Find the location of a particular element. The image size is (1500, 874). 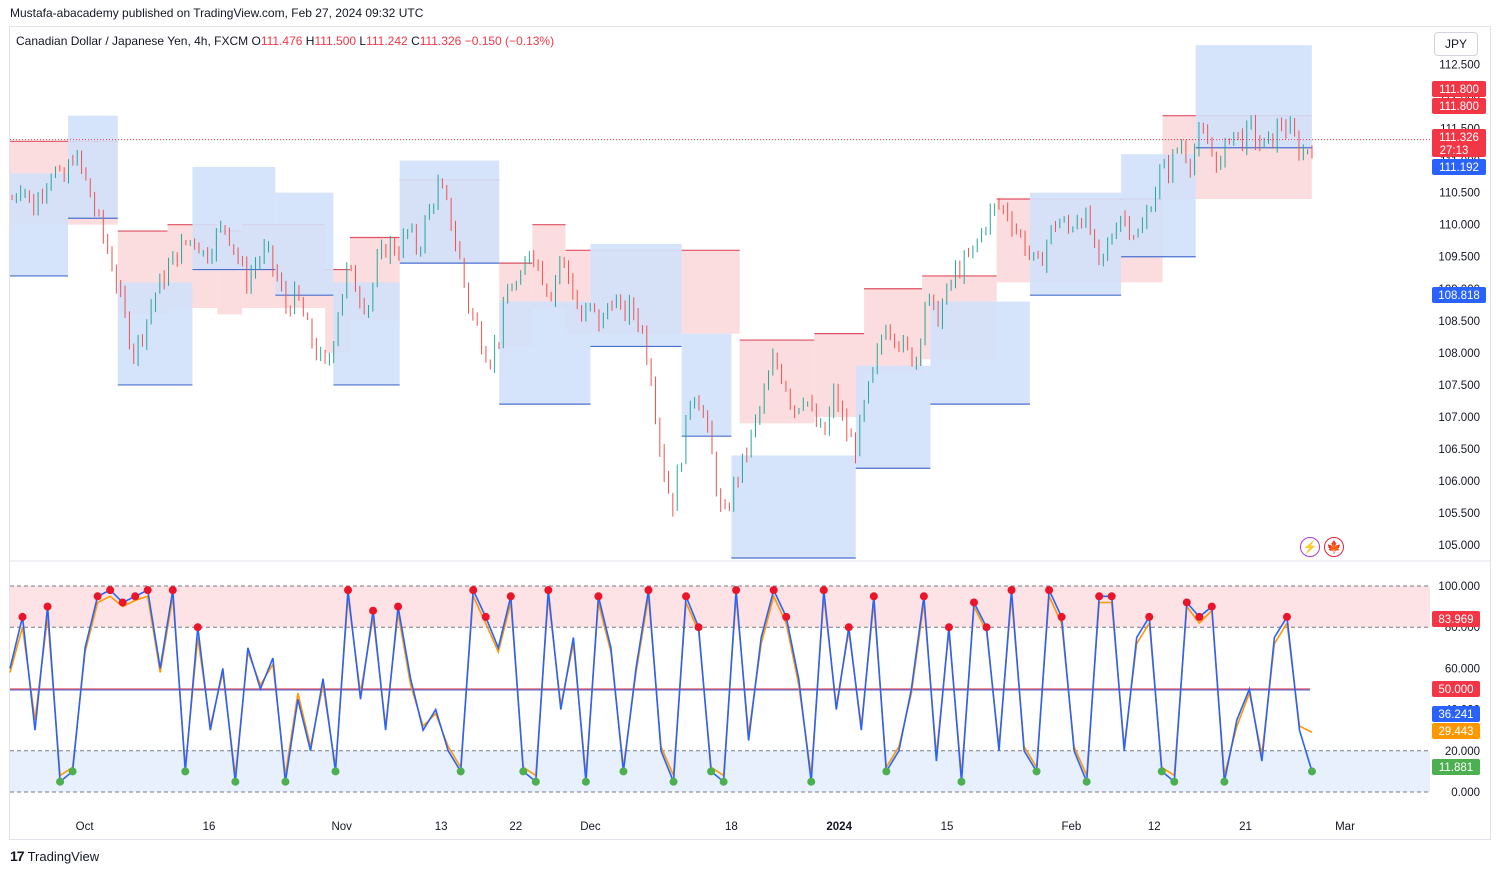

time-axis-tick-12: Mar is located at coordinates (1345, 827).